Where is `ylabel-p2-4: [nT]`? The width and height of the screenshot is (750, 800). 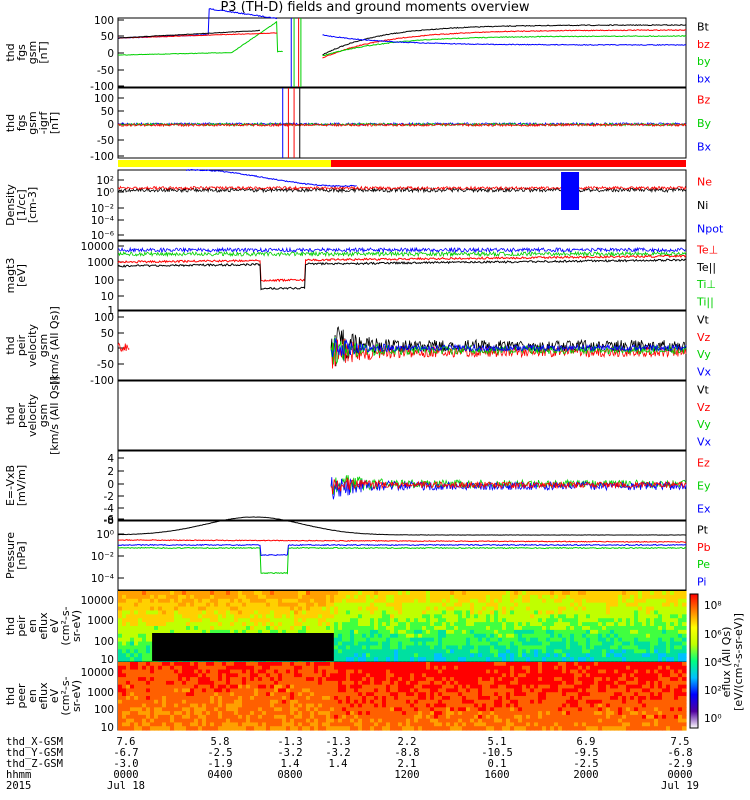 ylabel-p2-4: [nT] is located at coordinates (54, 123).